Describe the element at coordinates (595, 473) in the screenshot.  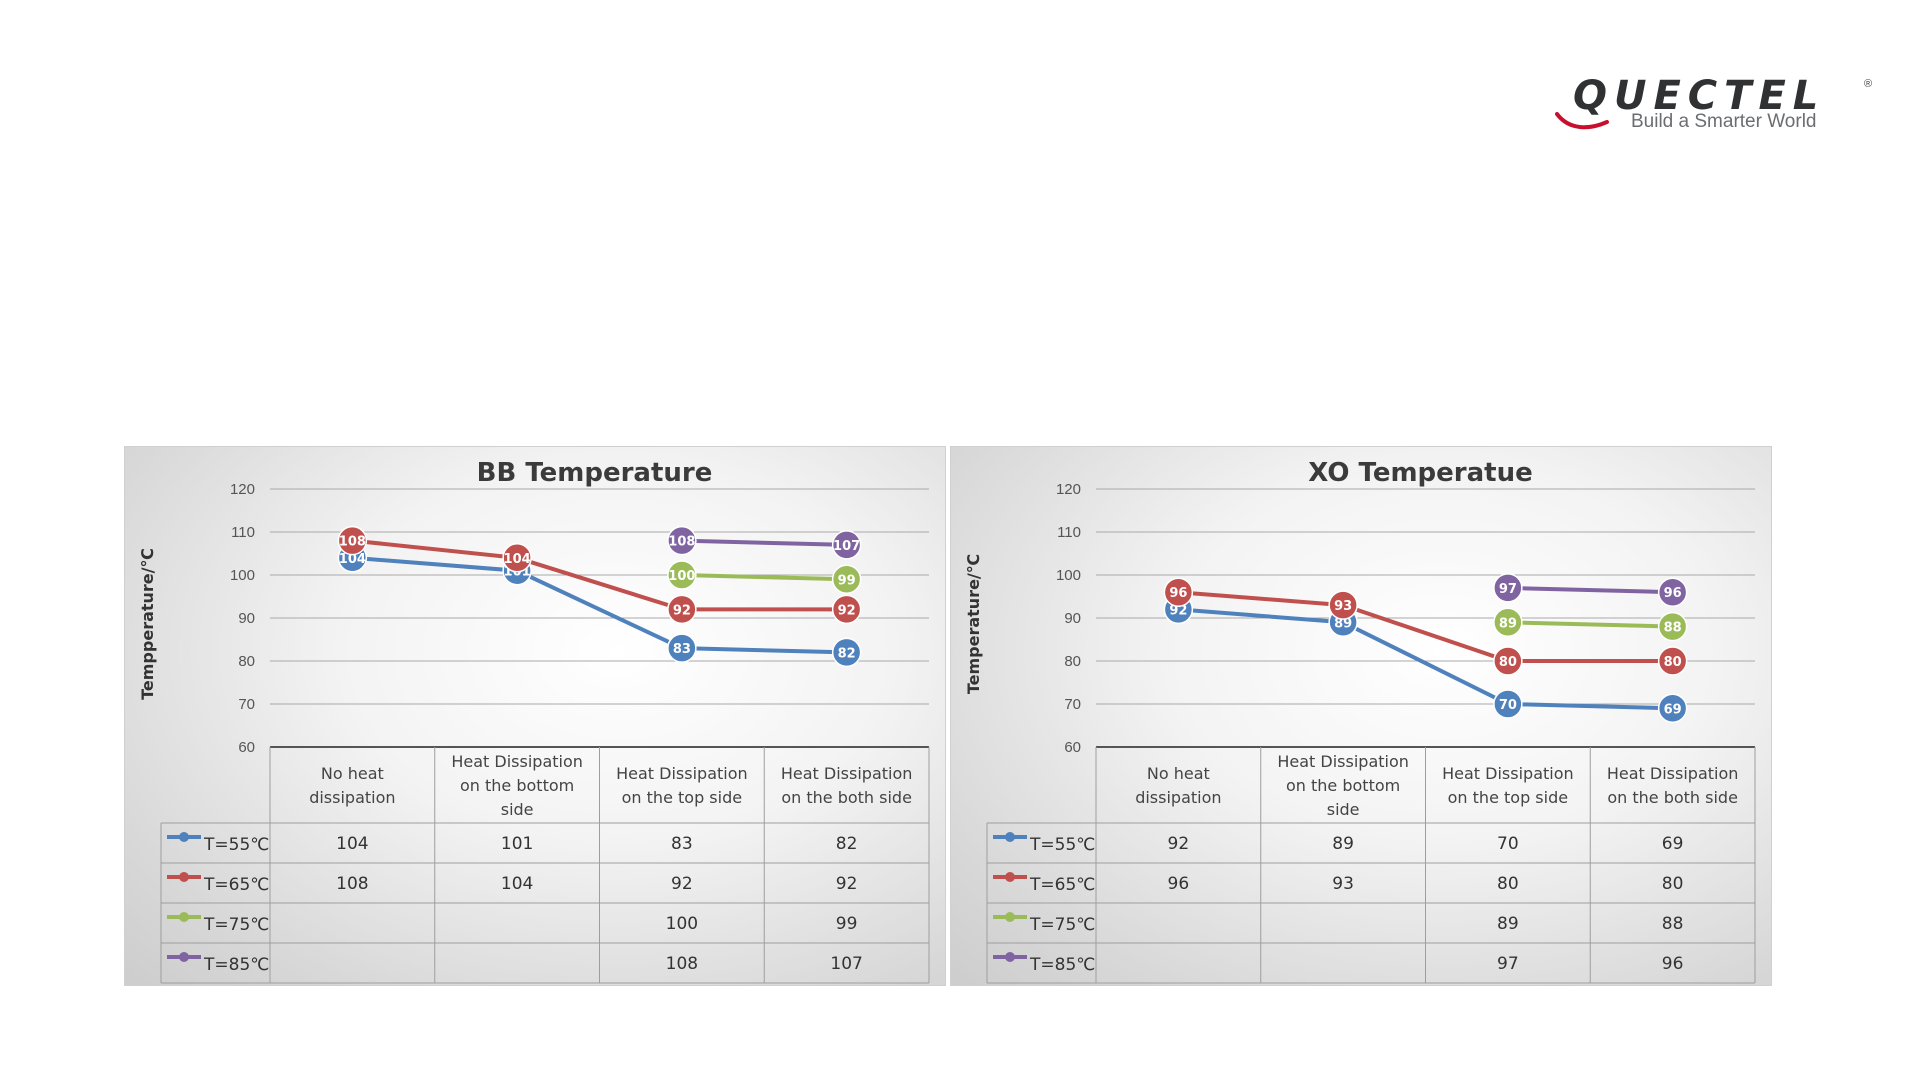
I see `bb-chart-title: BB Temperature` at that location.